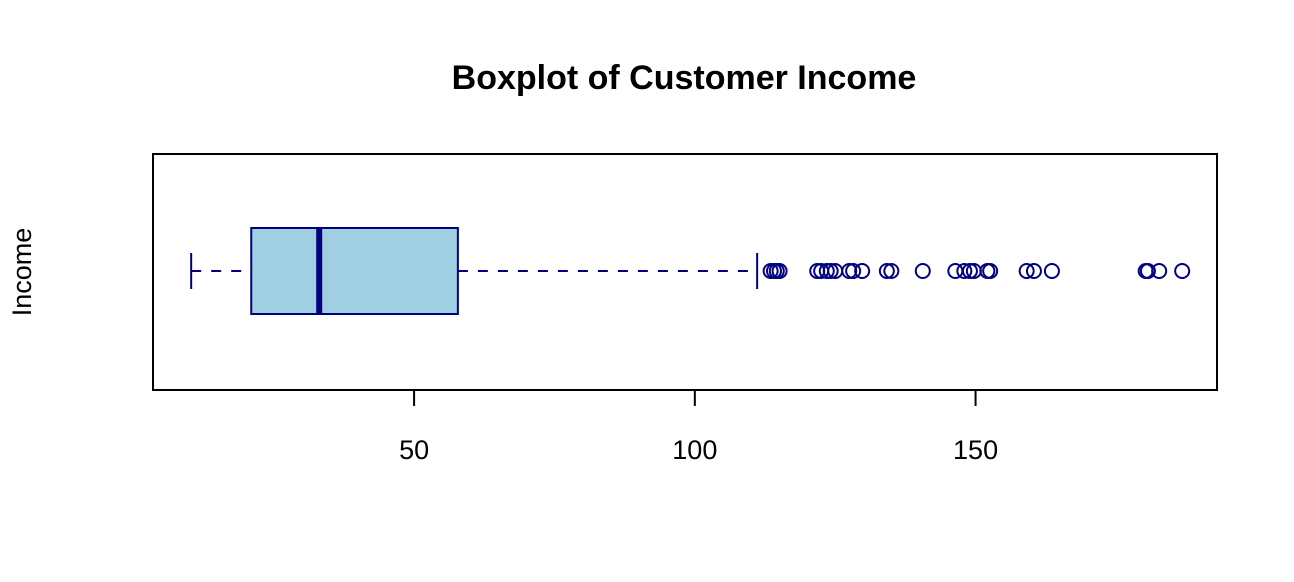 The height and width of the screenshot is (582, 1294). Describe the element at coordinates (684, 78) in the screenshot. I see `chart-title: Boxplot of Customer Income` at that location.